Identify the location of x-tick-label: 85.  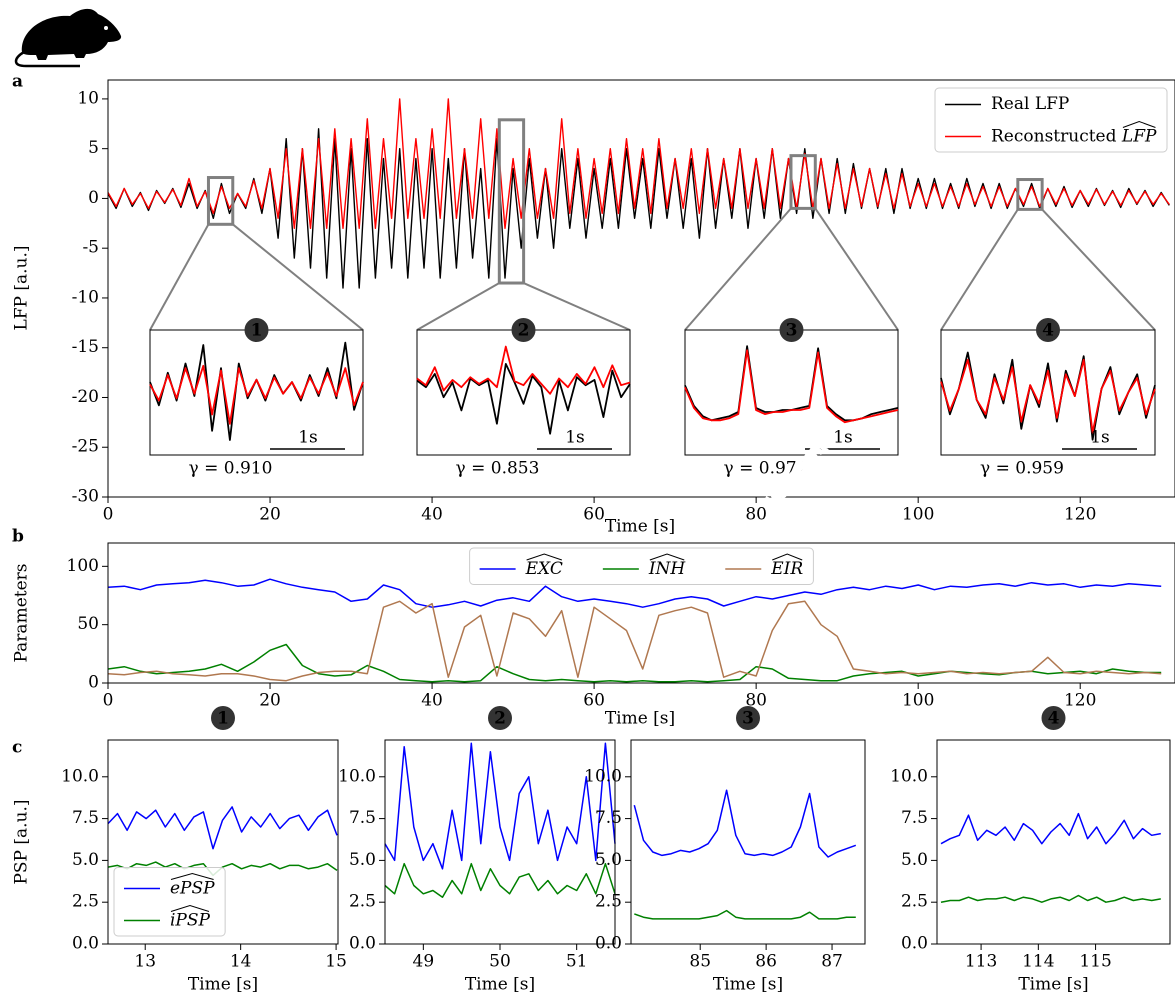
(700, 962).